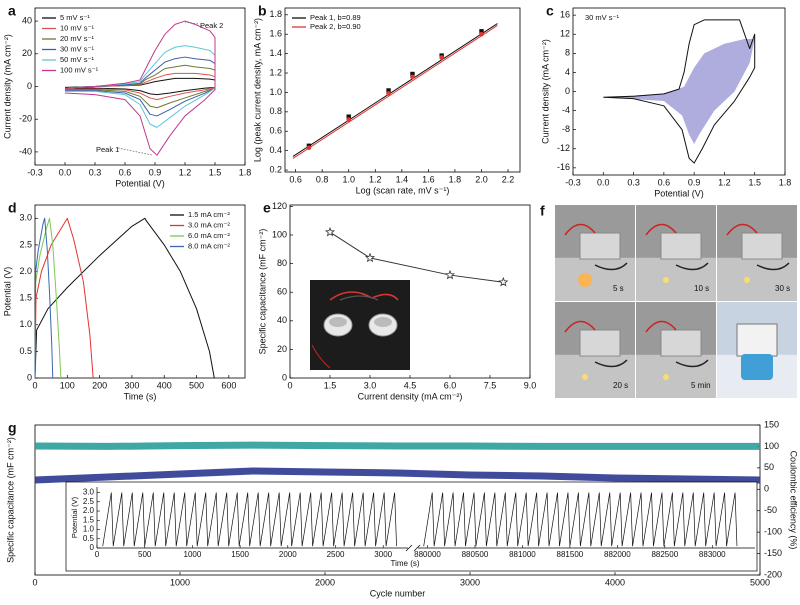  I want to click on y-tick-label: 1.0, so click(275, 92).